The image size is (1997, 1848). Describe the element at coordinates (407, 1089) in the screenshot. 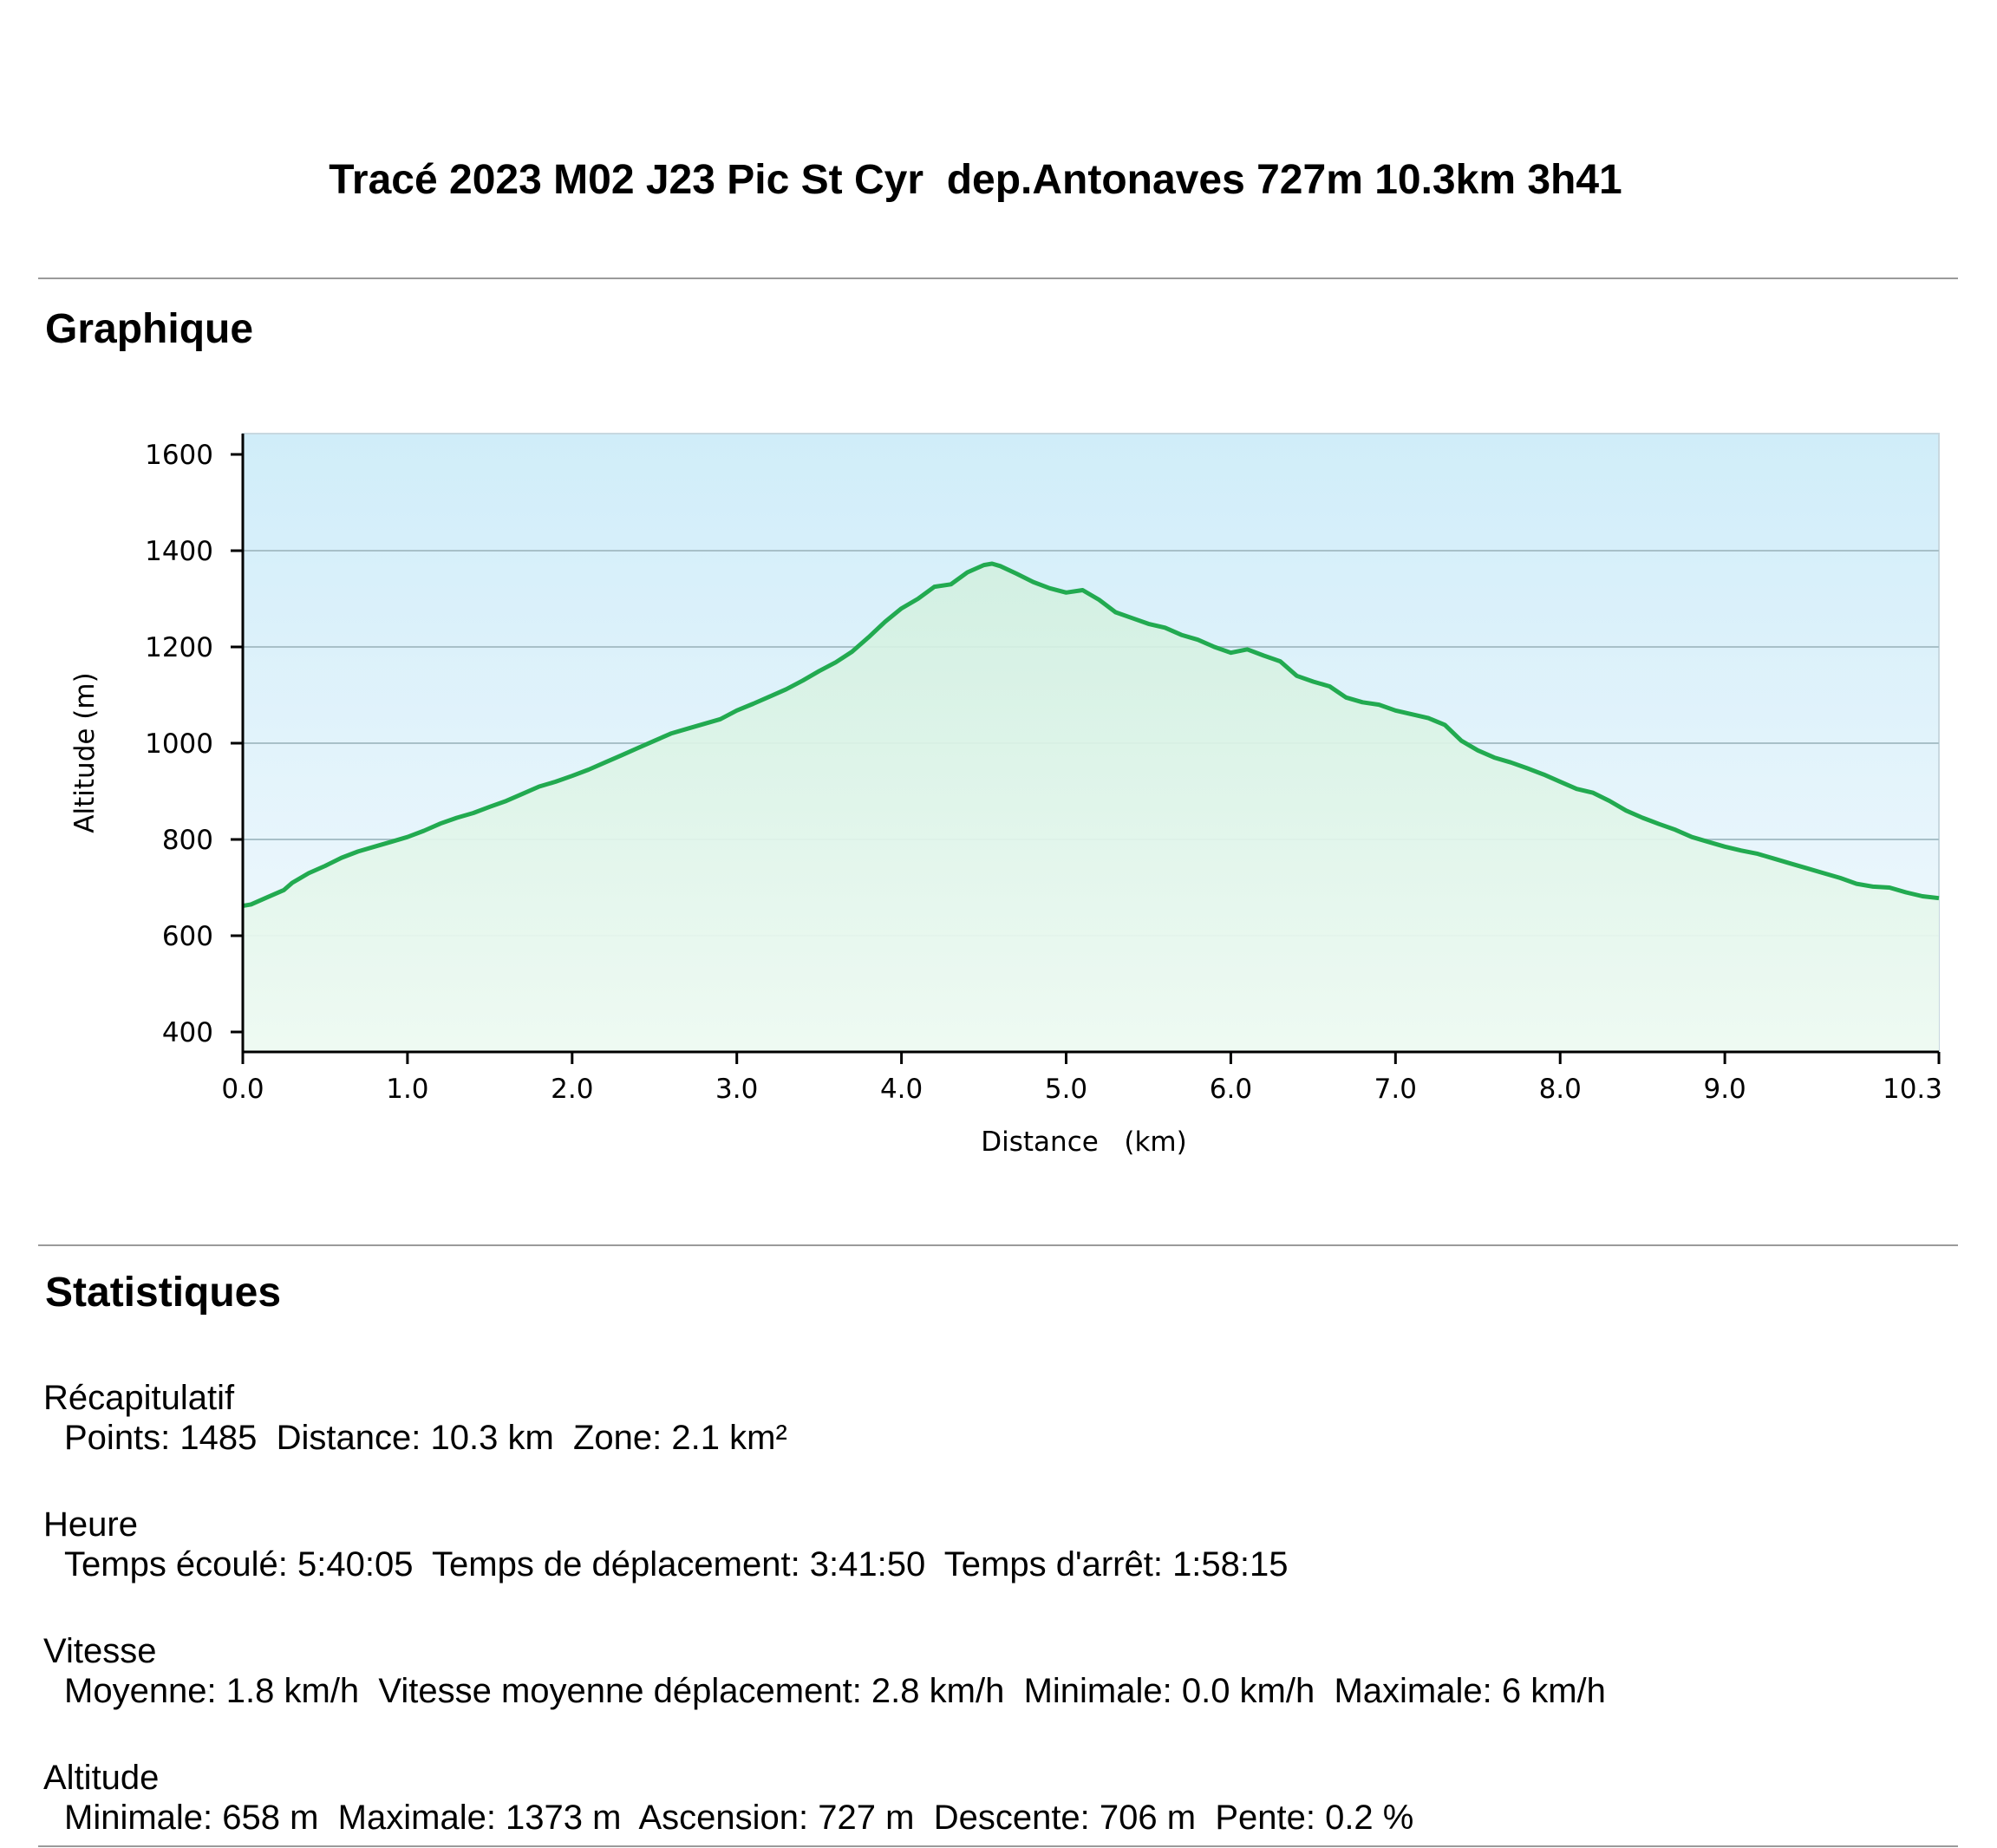

I see `x-tick-label-1.0: 1.0` at that location.